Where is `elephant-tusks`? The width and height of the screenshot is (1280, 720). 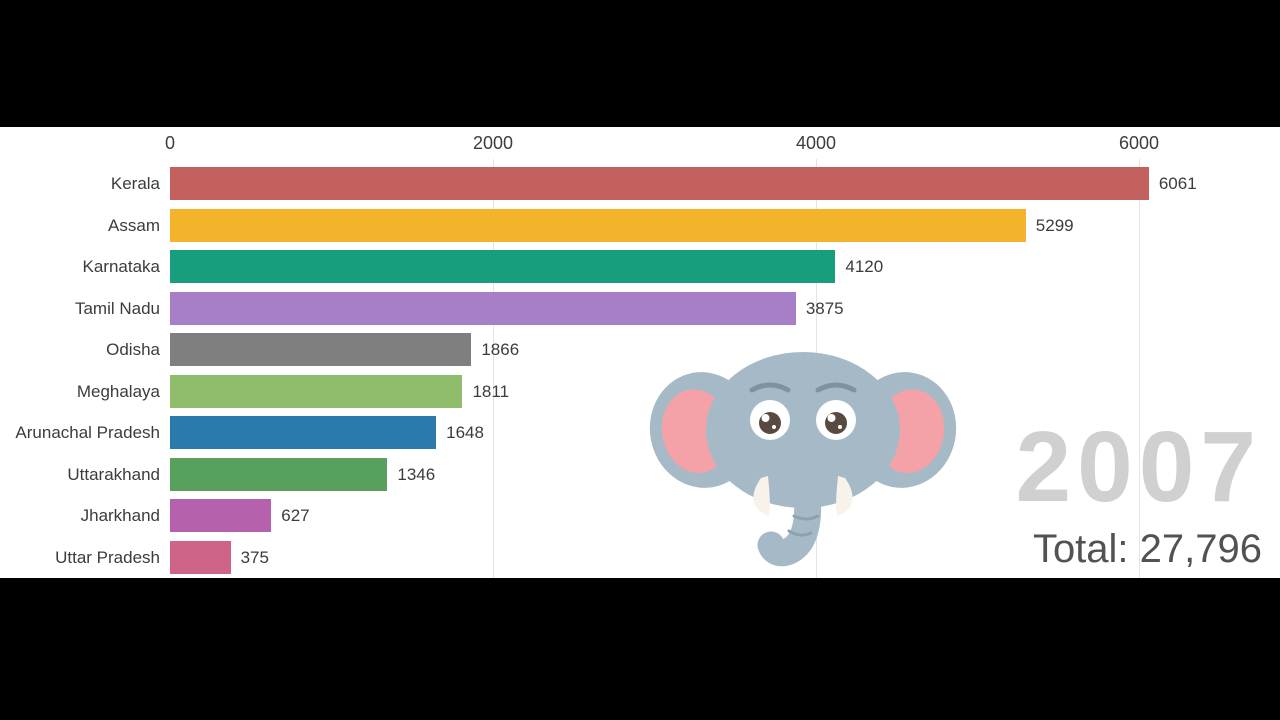 elephant-tusks is located at coordinates (803, 496).